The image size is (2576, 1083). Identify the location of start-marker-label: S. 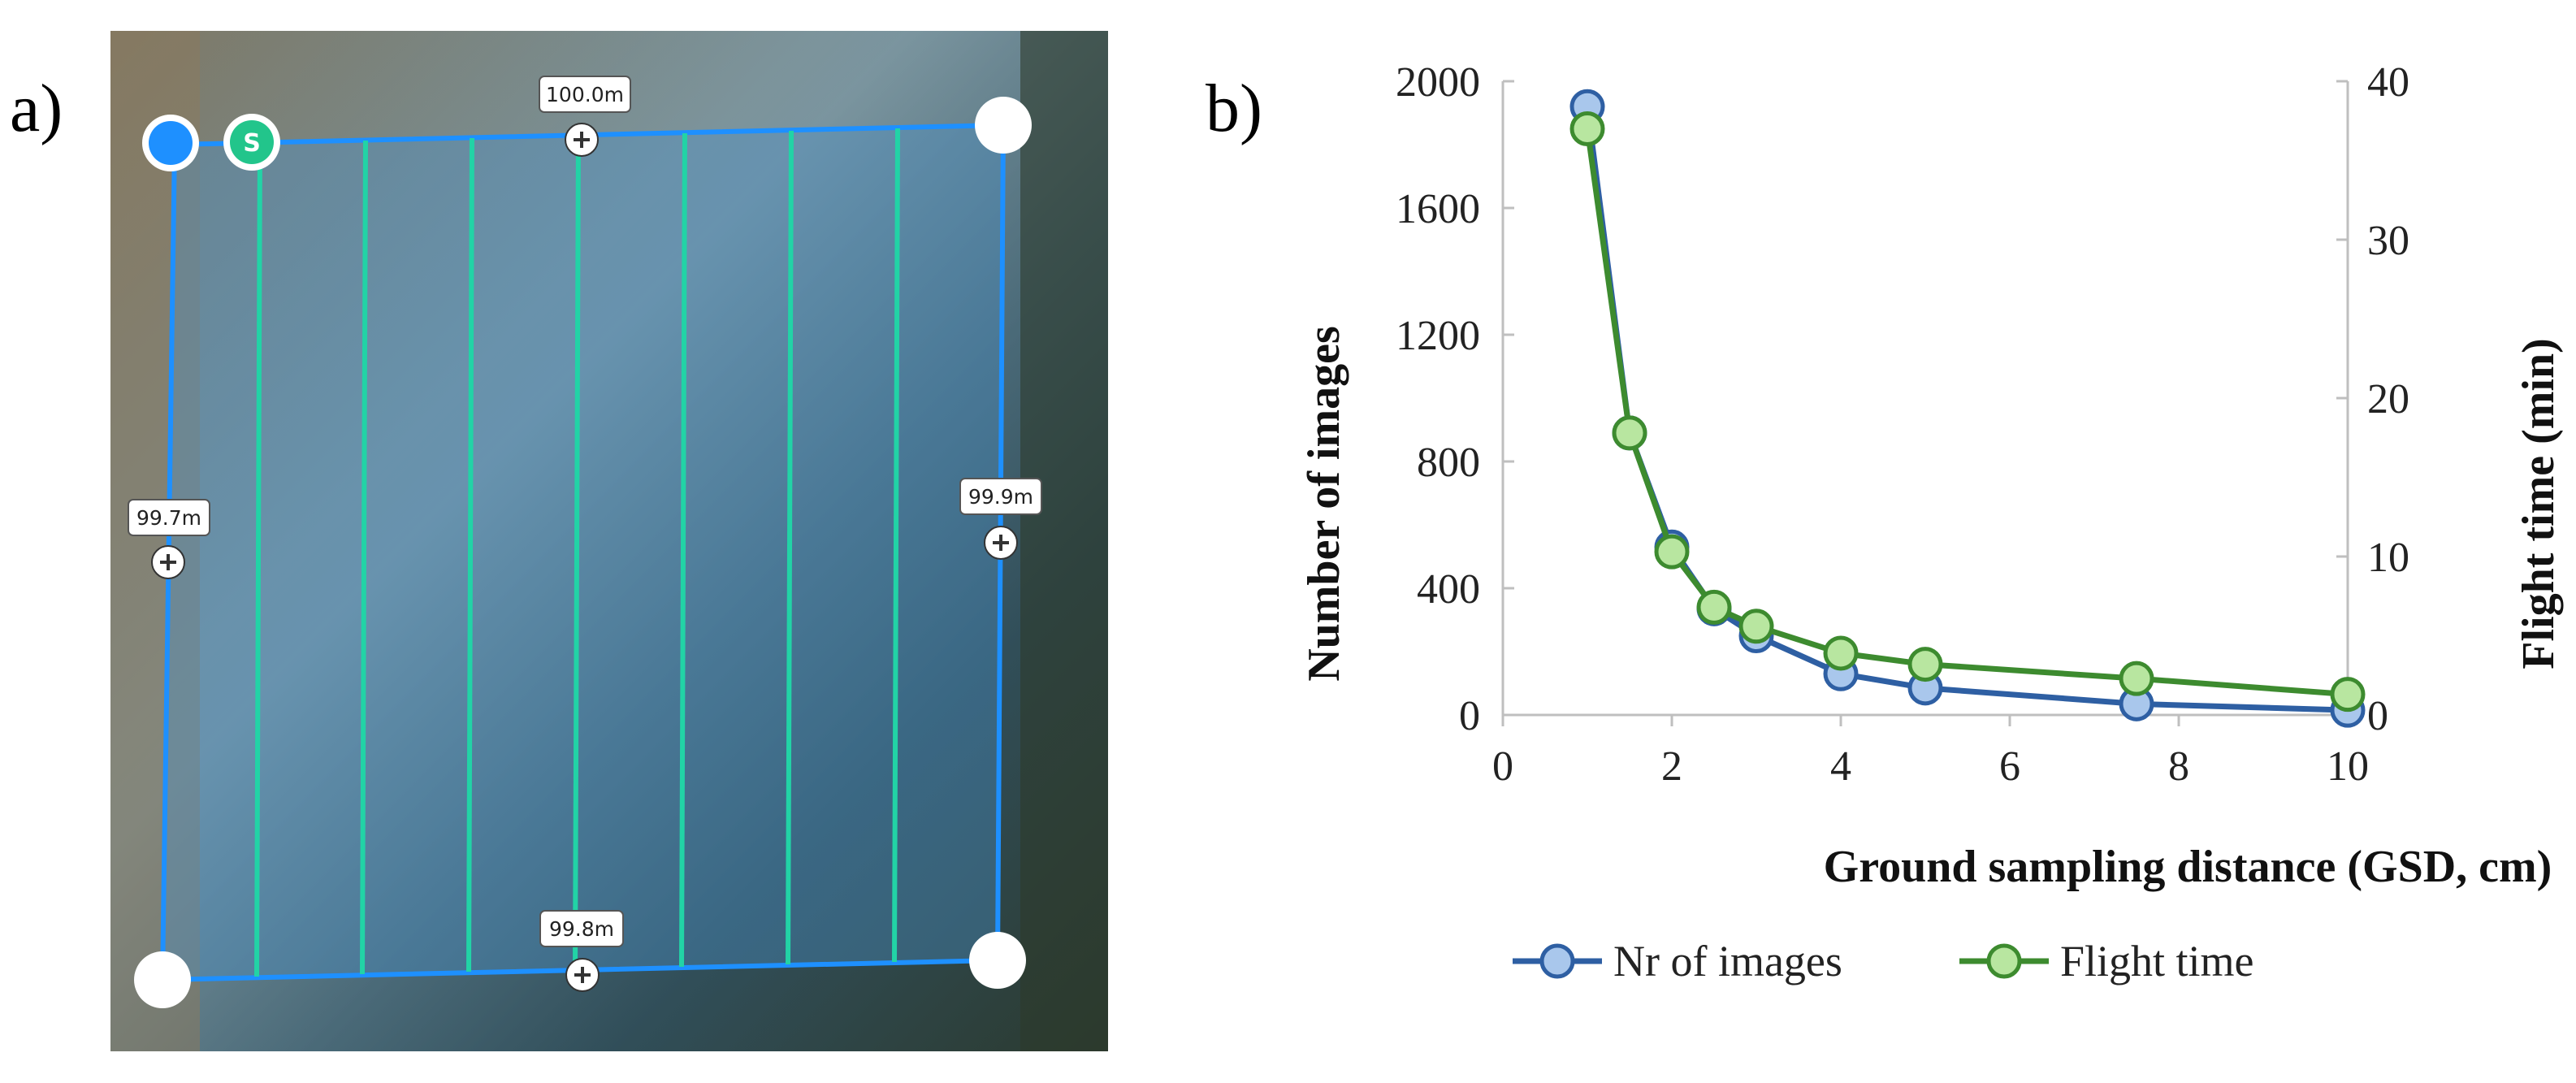
(252, 143).